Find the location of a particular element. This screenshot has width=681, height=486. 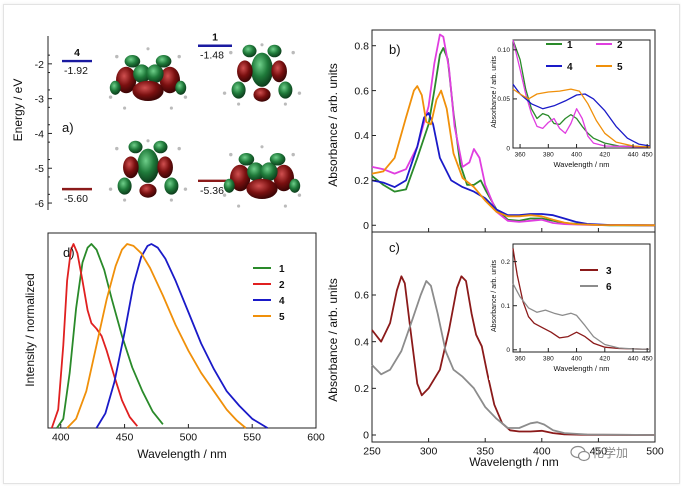

inset-y-tick-label: 0 is located at coordinates (508, 148).